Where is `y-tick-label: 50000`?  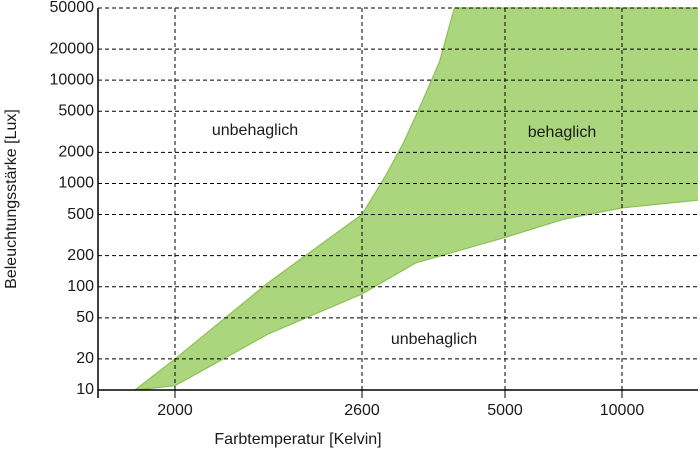
y-tick-label: 50000 is located at coordinates (72, 8).